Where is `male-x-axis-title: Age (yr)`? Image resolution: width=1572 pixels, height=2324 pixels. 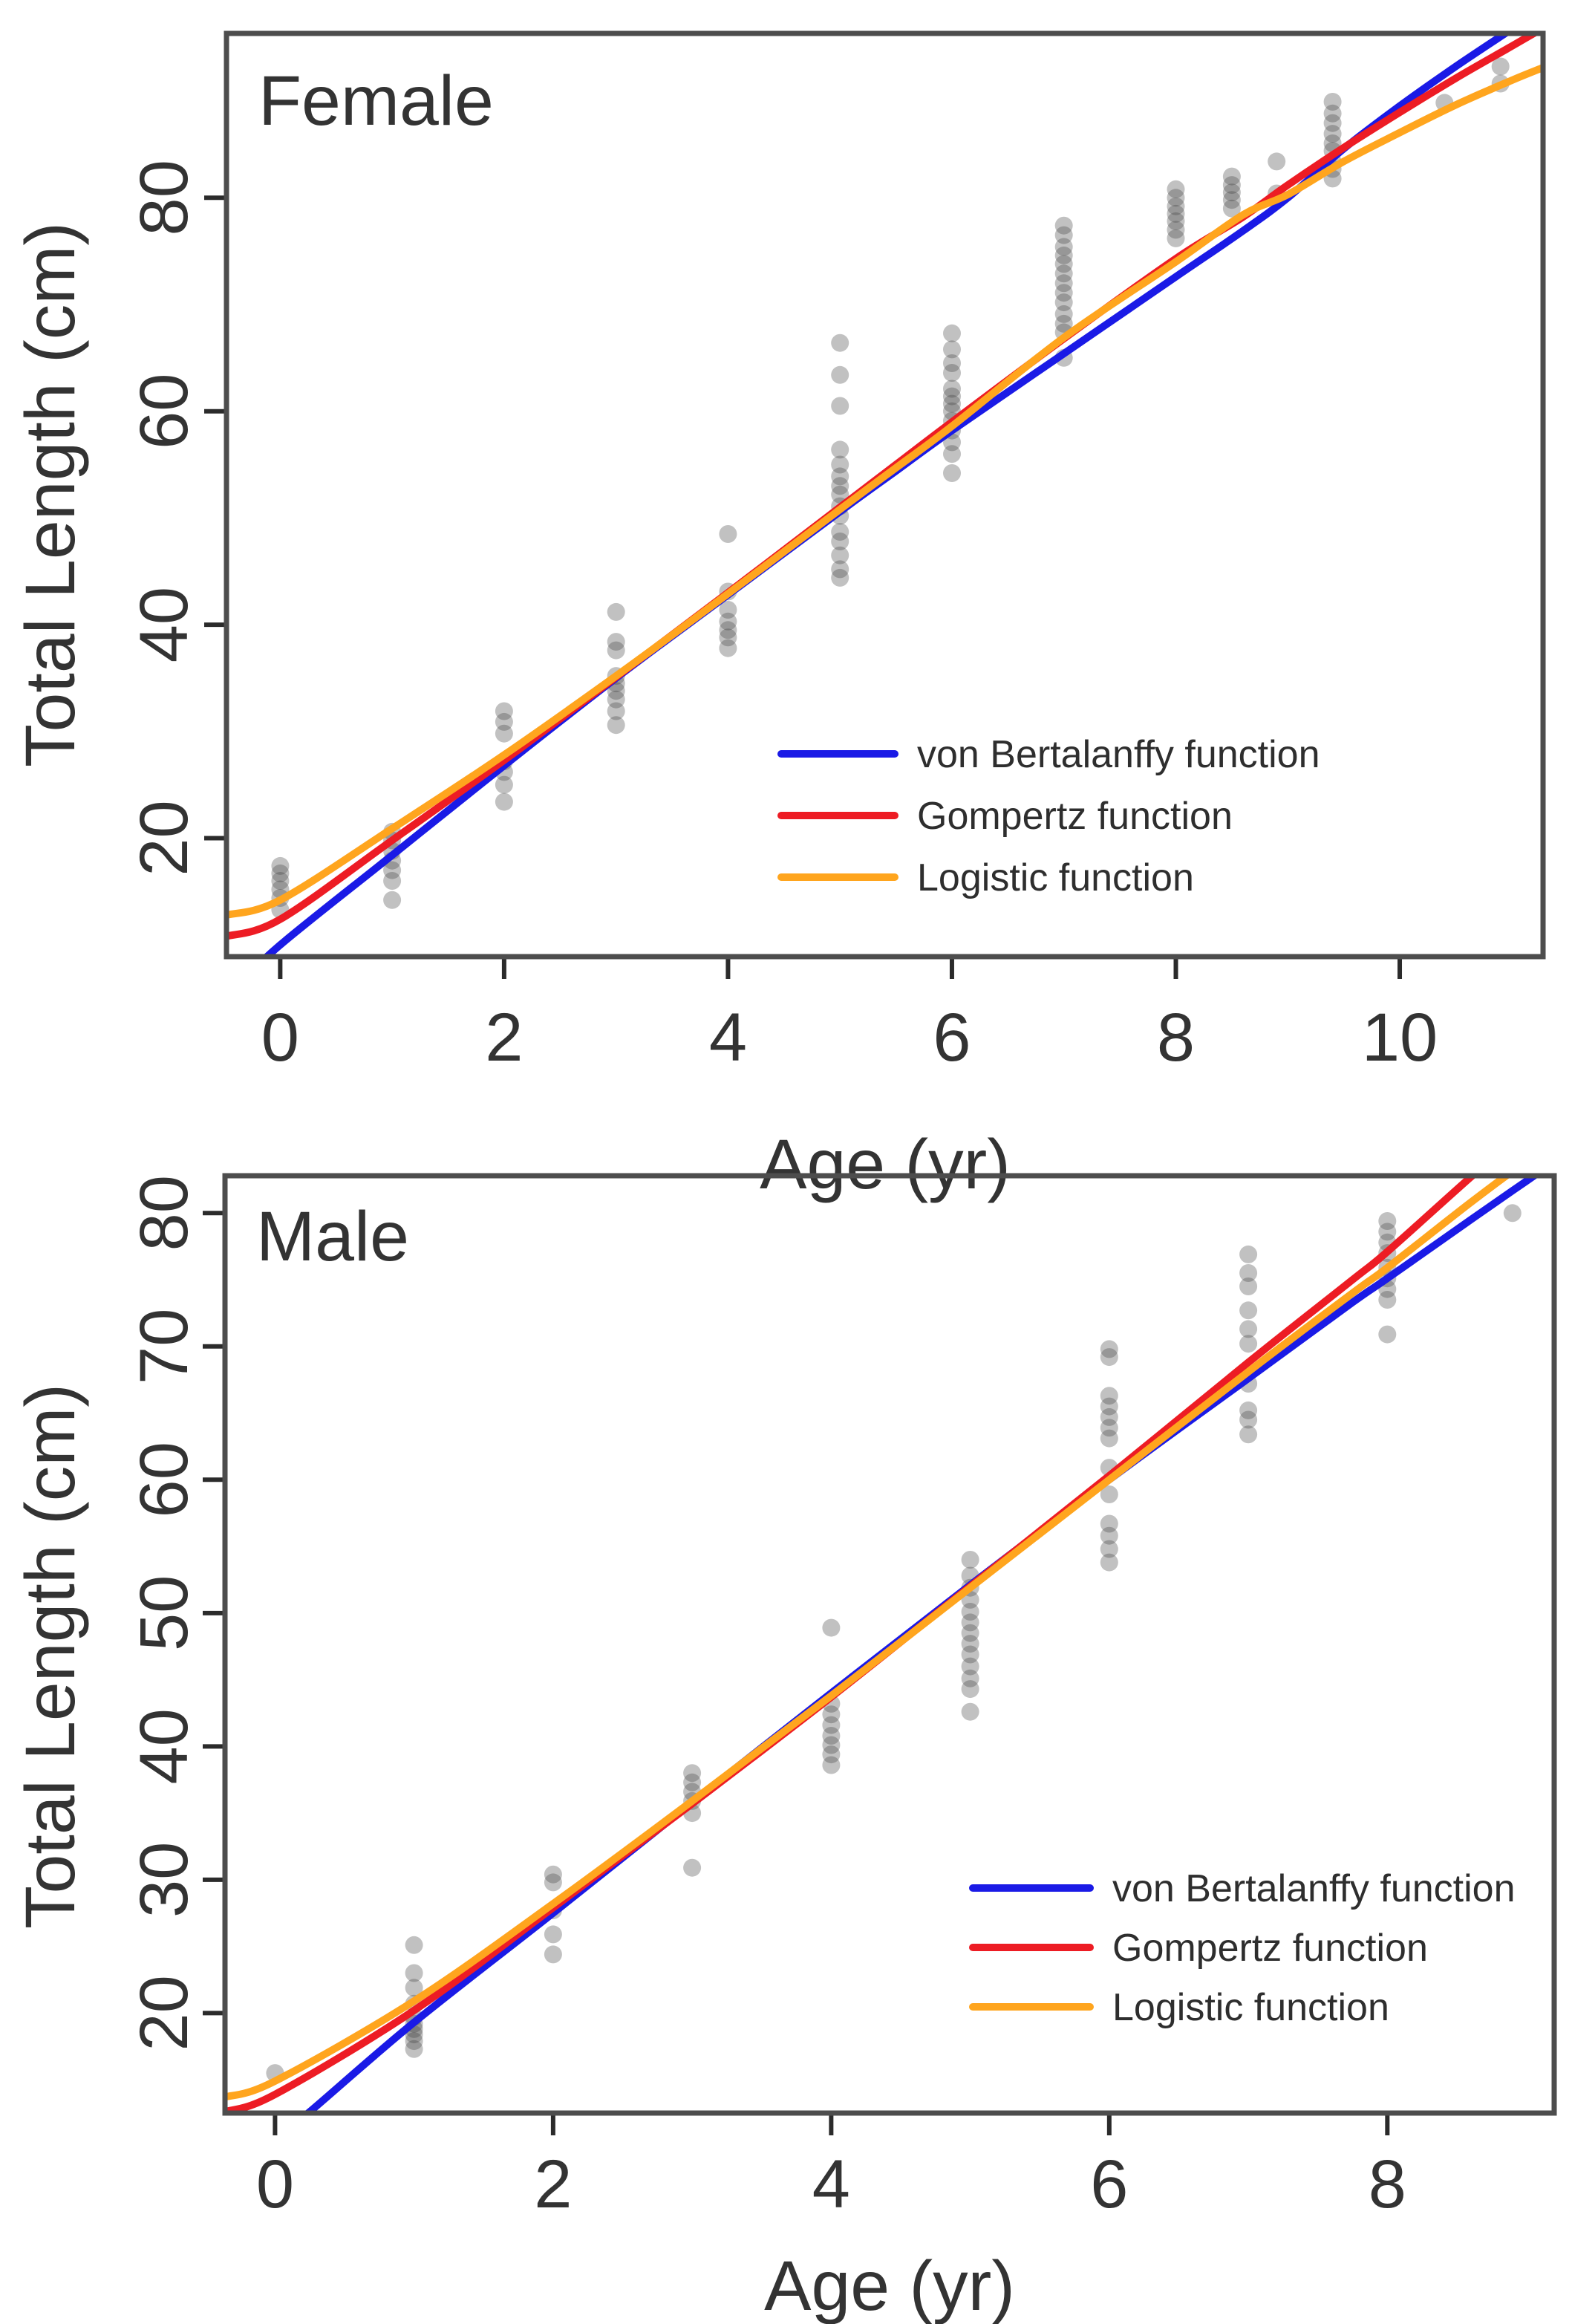
male-x-axis-title: Age (yr) is located at coordinates (890, 2285).